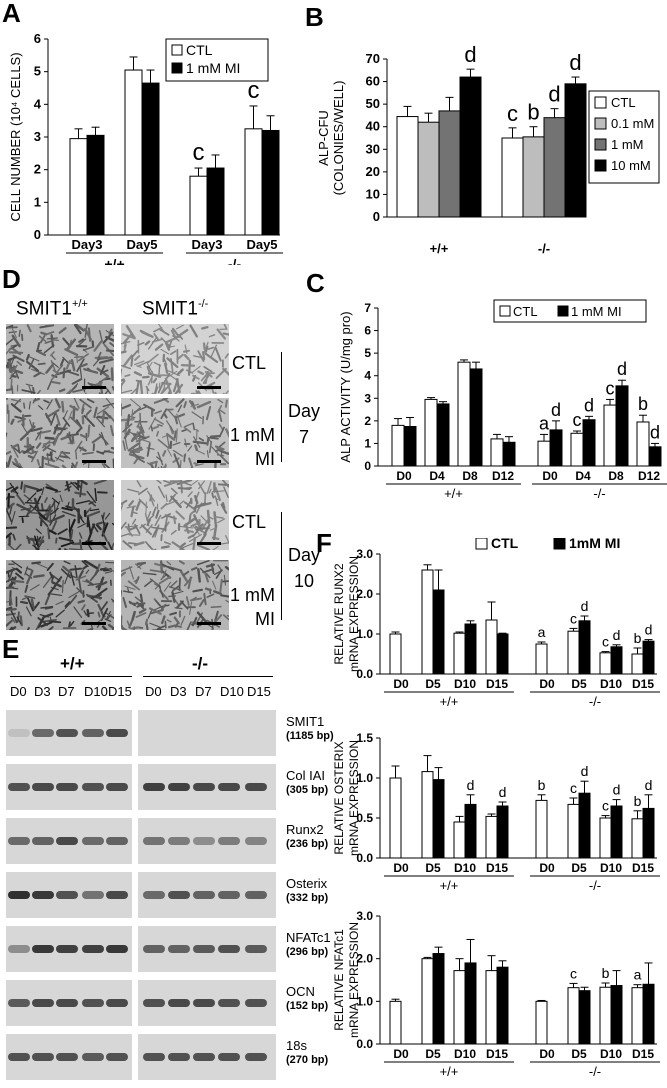  I want to click on x-tick-label: Day3, so click(86, 244).